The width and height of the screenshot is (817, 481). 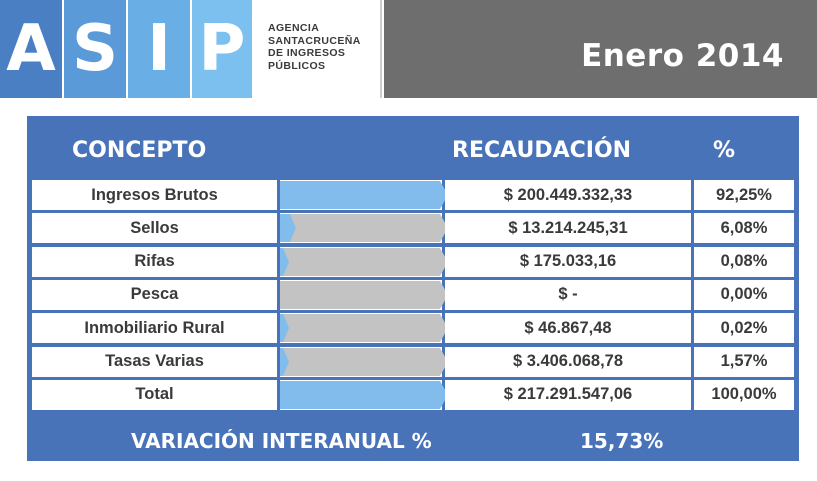 What do you see at coordinates (744, 195) in the screenshot?
I see `percent-cell: 92,25%` at bounding box center [744, 195].